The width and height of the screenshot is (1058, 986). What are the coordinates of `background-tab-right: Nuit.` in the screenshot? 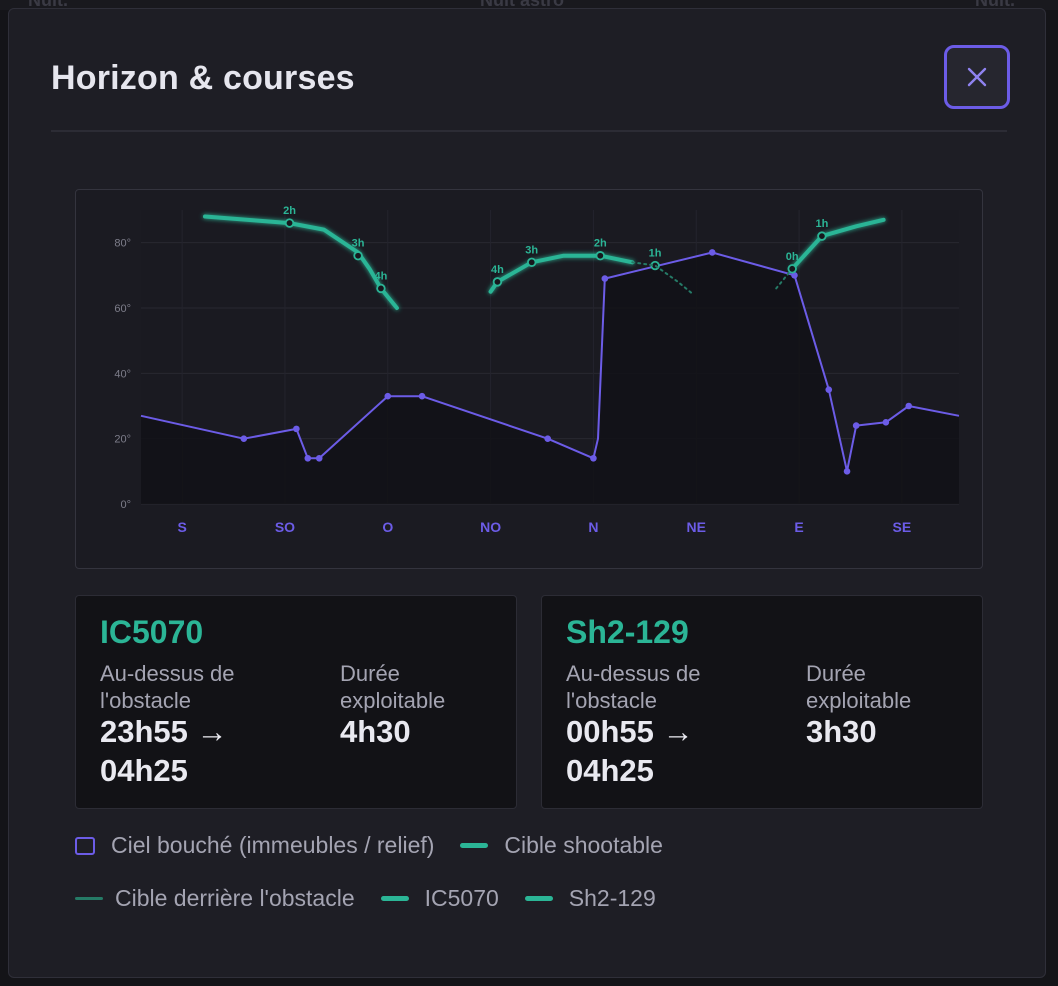 It's located at (995, 5).